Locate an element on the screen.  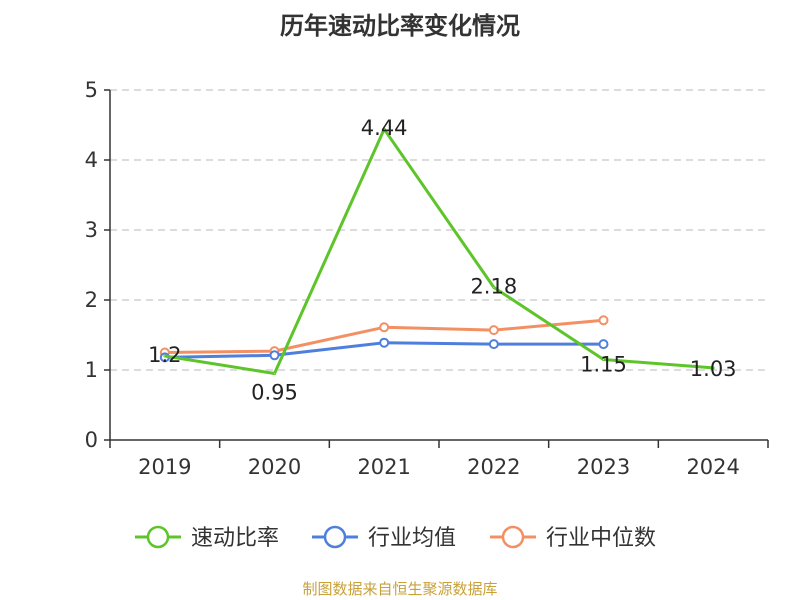
legend-label: 速动比率 is located at coordinates (235, 538).